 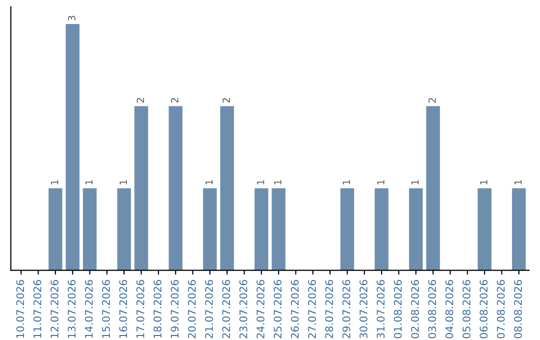 What do you see at coordinates (398, 309) in the screenshot?
I see `x-tick-label: 01.08.2026` at bounding box center [398, 309].